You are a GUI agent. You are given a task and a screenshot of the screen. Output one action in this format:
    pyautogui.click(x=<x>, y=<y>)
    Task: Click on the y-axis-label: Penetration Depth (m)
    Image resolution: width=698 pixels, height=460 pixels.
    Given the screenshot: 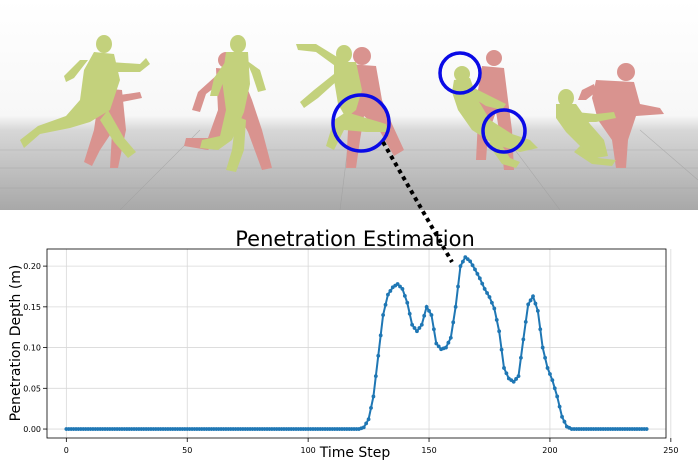 What is the action you would take?
    pyautogui.click(x=16, y=343)
    